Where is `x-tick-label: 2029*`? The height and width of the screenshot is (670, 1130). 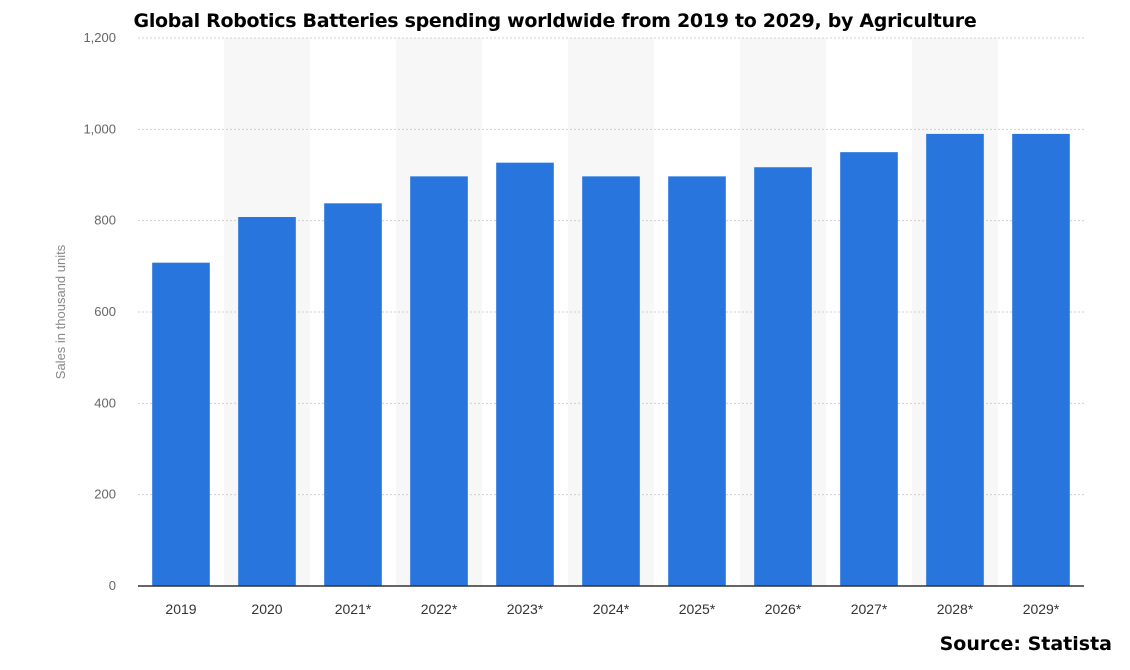 x-tick-label: 2029* is located at coordinates (1041, 609).